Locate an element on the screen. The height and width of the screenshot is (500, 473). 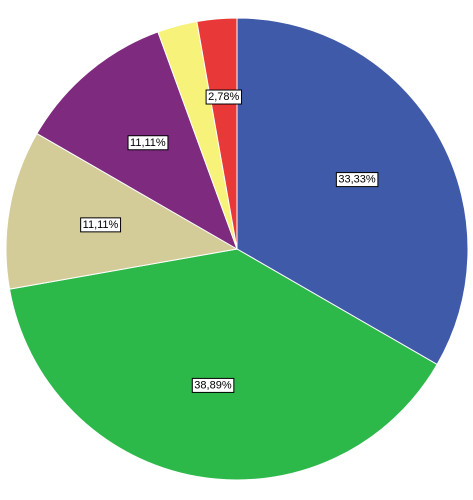
slice-label: 33,33% is located at coordinates (357, 180).